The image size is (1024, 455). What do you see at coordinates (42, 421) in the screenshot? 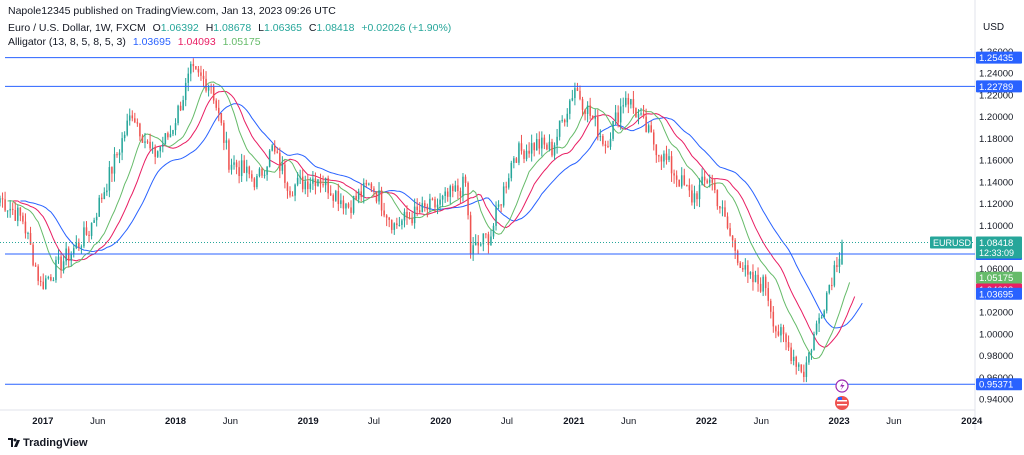
I see `x-tick-label: 2017` at bounding box center [42, 421].